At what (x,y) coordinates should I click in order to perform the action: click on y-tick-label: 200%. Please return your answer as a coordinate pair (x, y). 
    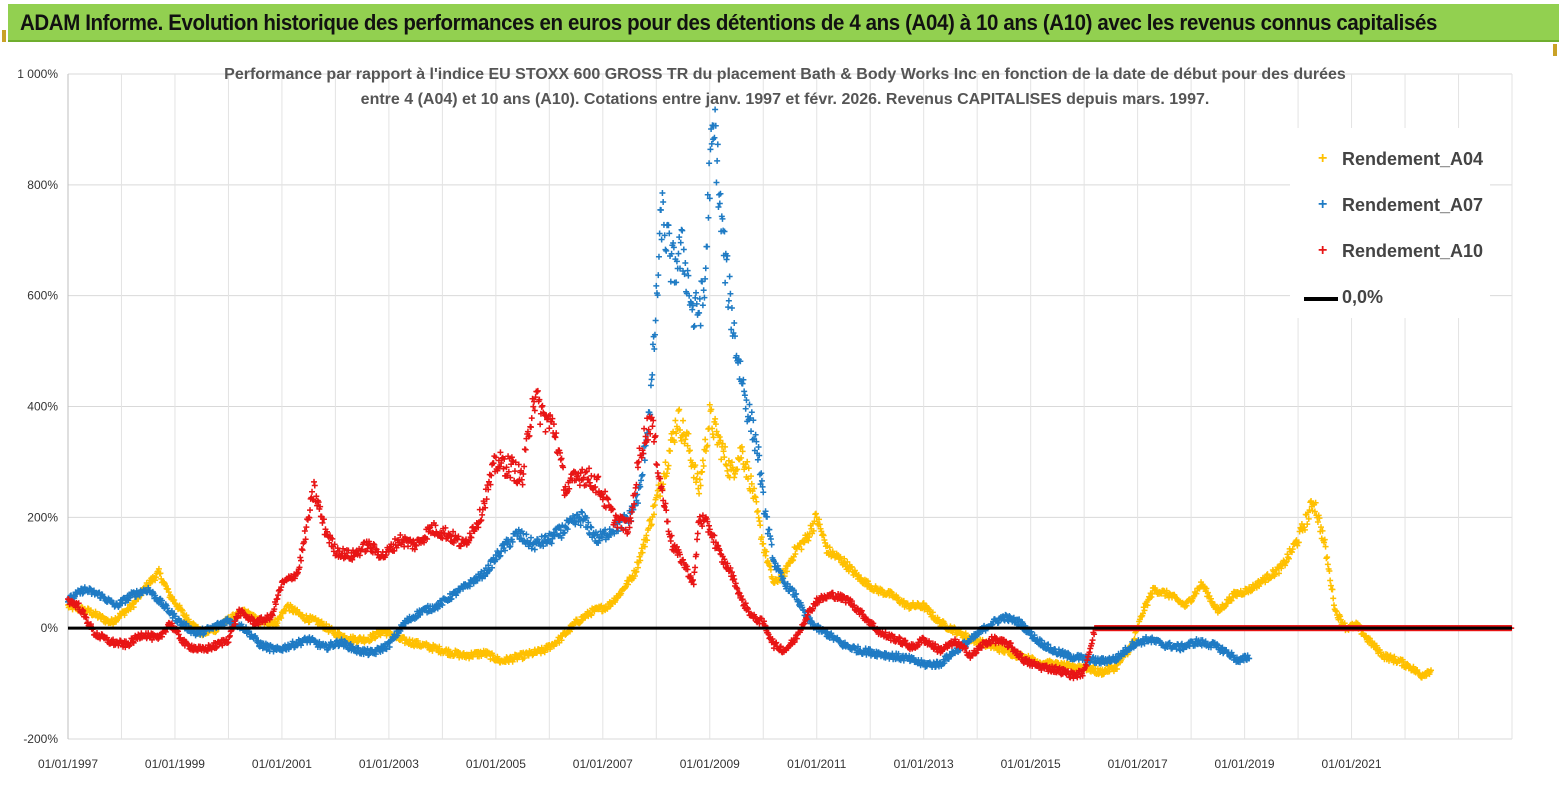
    Looking at the image, I should click on (42, 517).